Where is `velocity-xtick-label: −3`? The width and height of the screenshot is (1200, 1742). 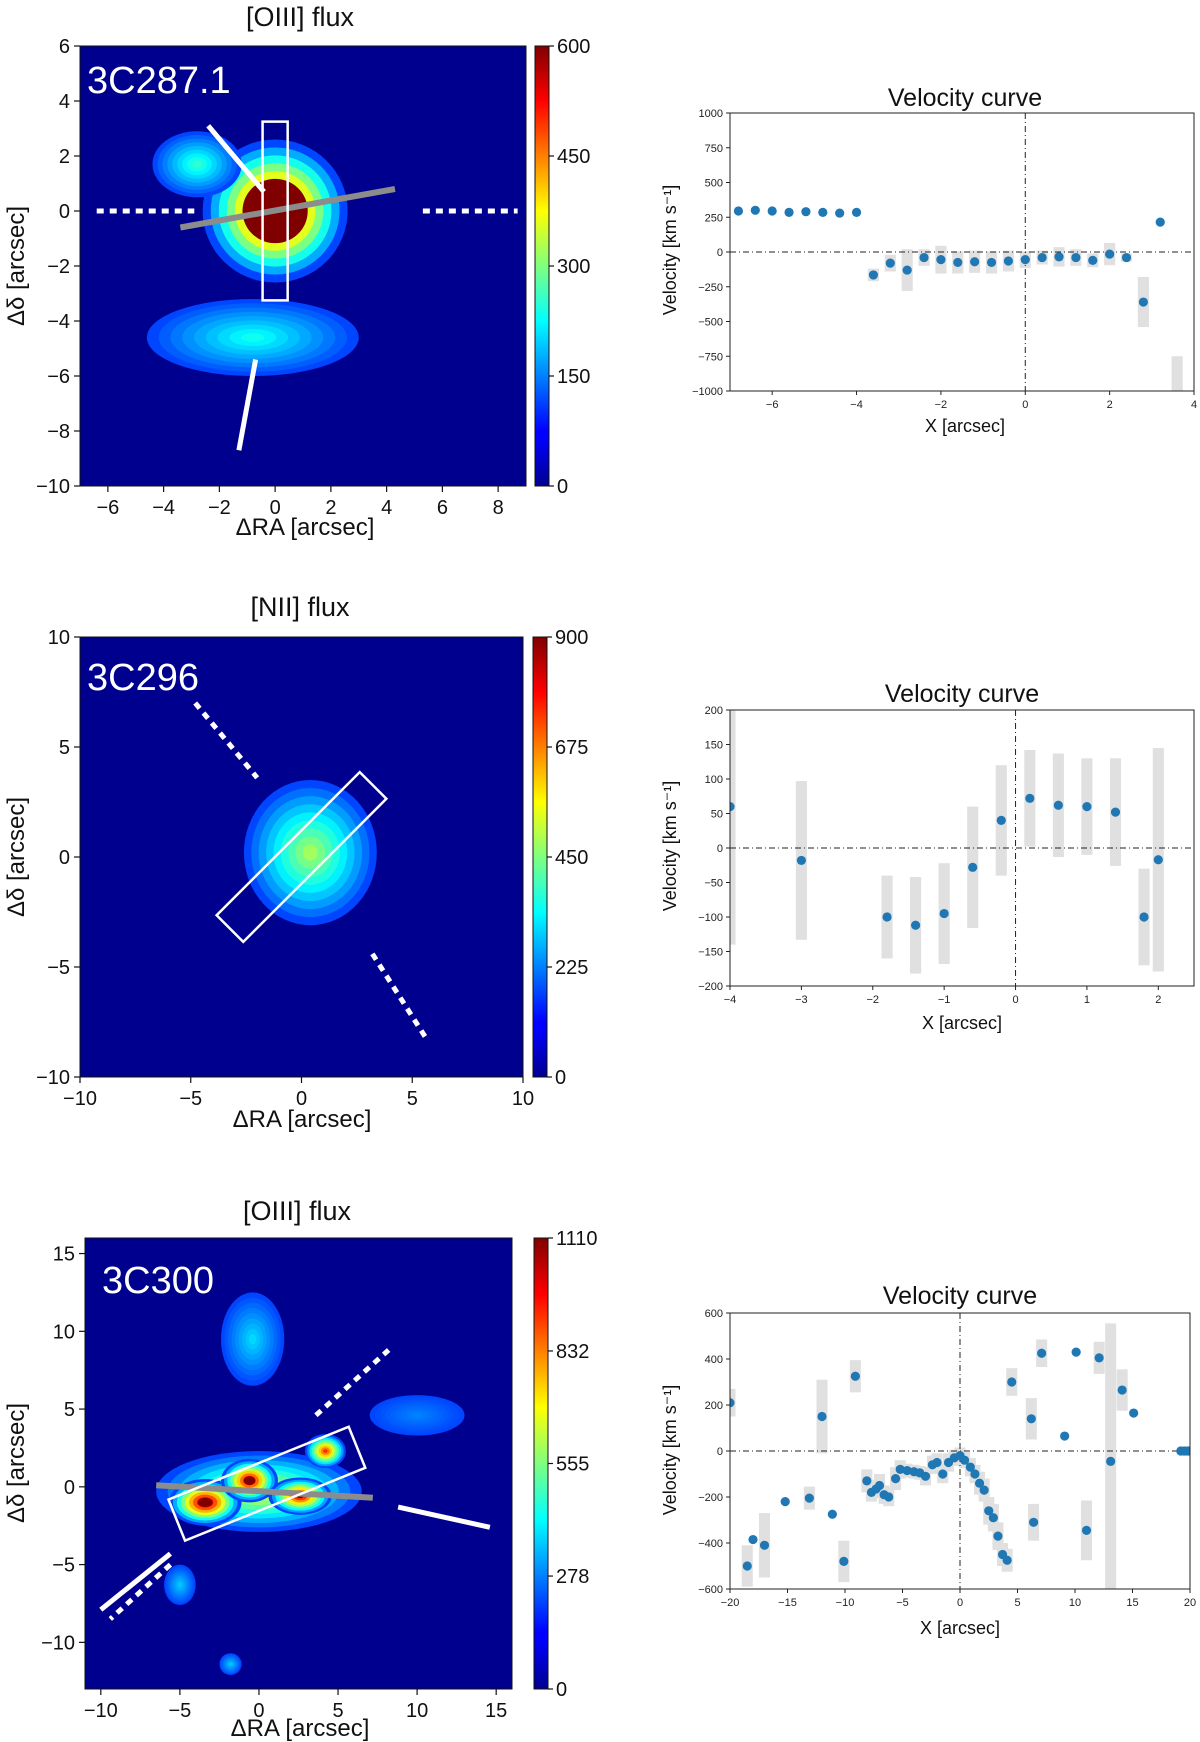
velocity-xtick-label: −3 is located at coordinates (801, 1000).